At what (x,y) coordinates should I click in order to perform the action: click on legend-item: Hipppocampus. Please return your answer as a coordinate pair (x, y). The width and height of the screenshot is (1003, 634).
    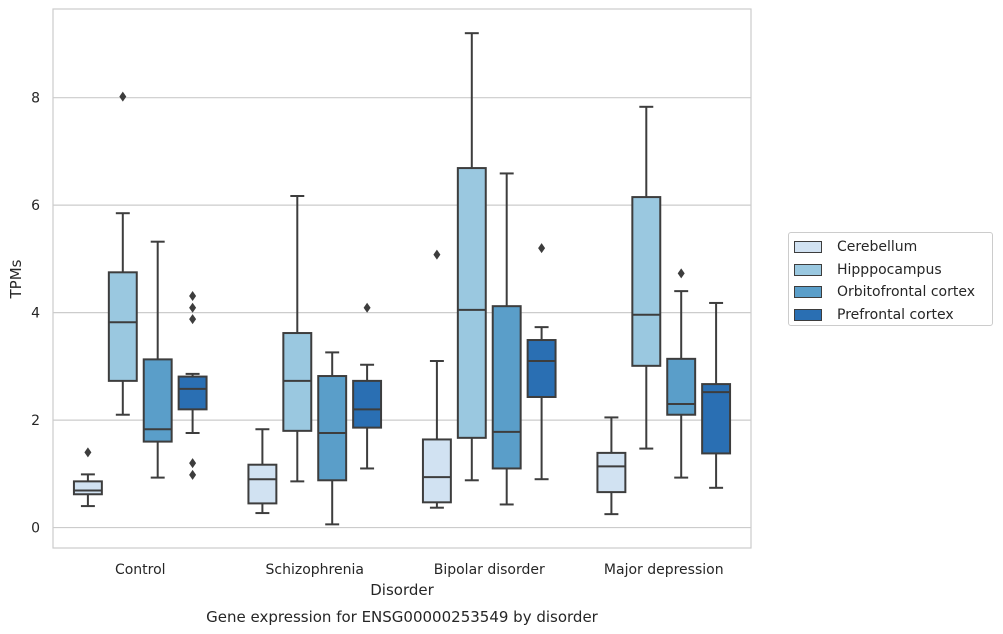
    Looking at the image, I should click on (890, 270).